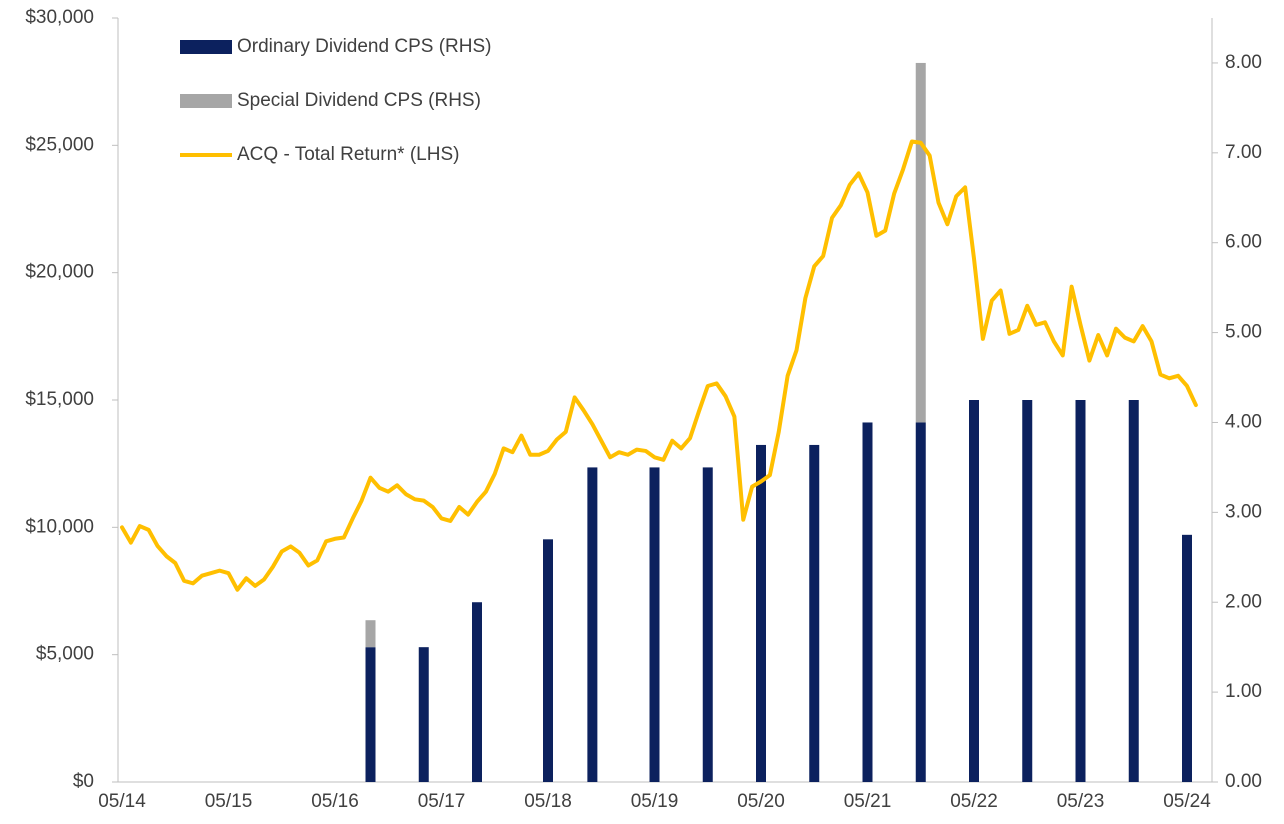  What do you see at coordinates (59, 144) in the screenshot?
I see `y-tick-label: $25,000` at bounding box center [59, 144].